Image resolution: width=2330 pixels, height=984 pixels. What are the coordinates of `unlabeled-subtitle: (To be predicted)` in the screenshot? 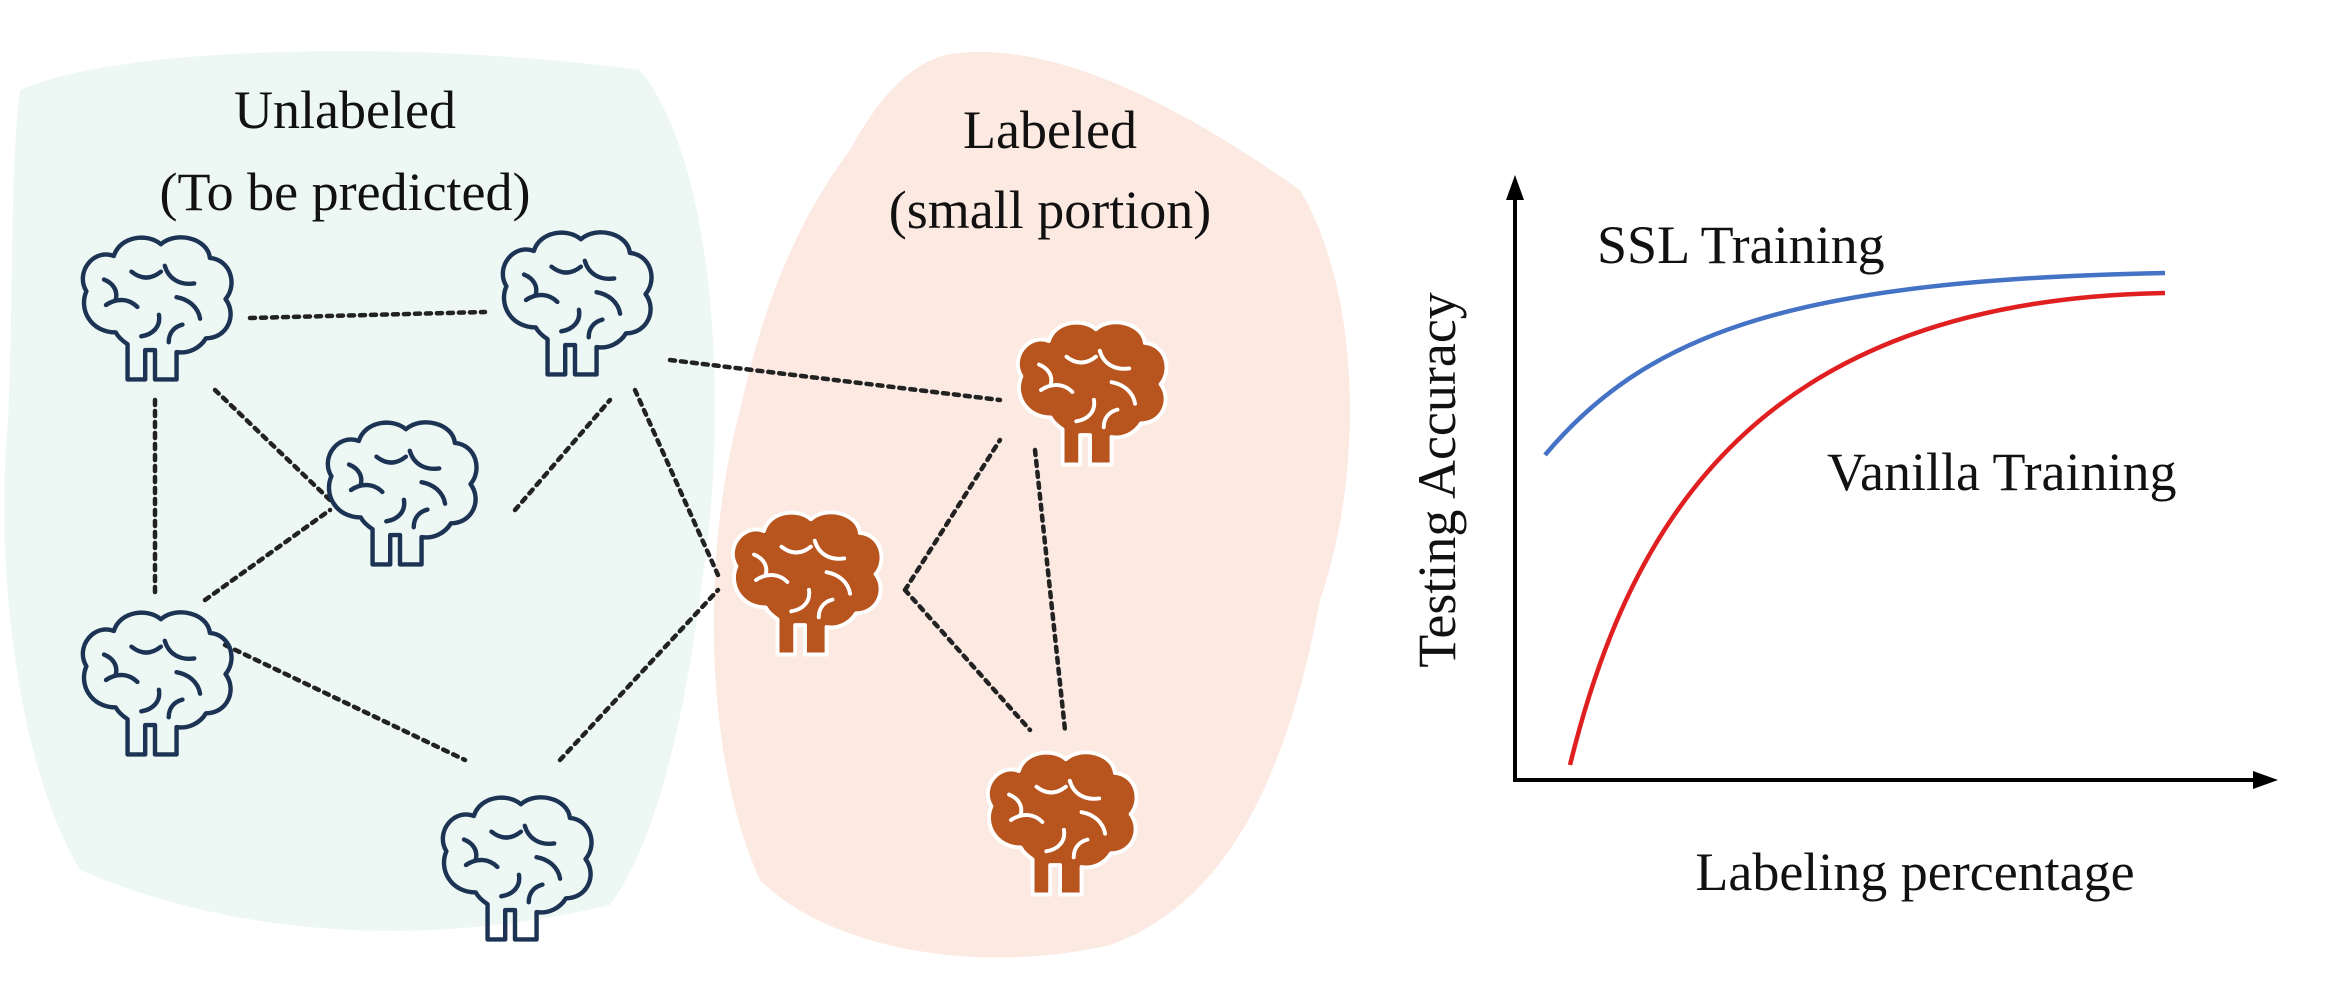 It's located at (344, 192).